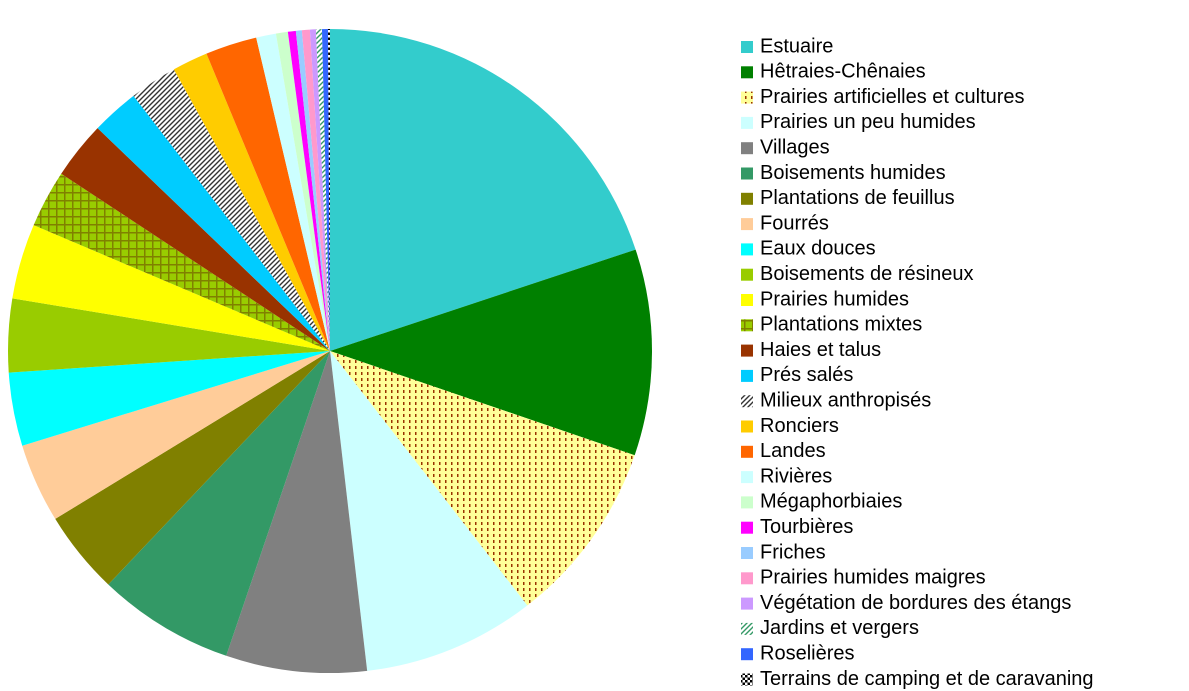 This screenshot has height=691, width=1189. What do you see at coordinates (793, 552) in the screenshot?
I see `legend-label: Friches` at bounding box center [793, 552].